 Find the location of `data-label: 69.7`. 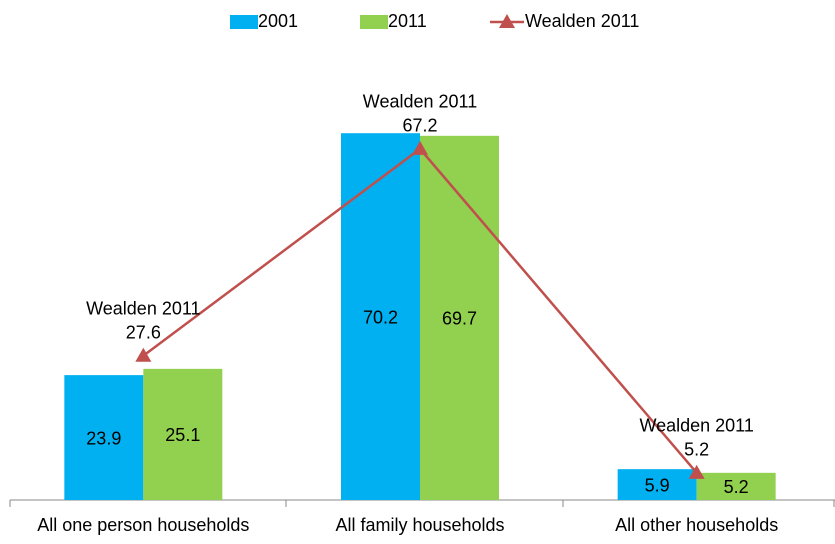

data-label: 69.7 is located at coordinates (459, 319).